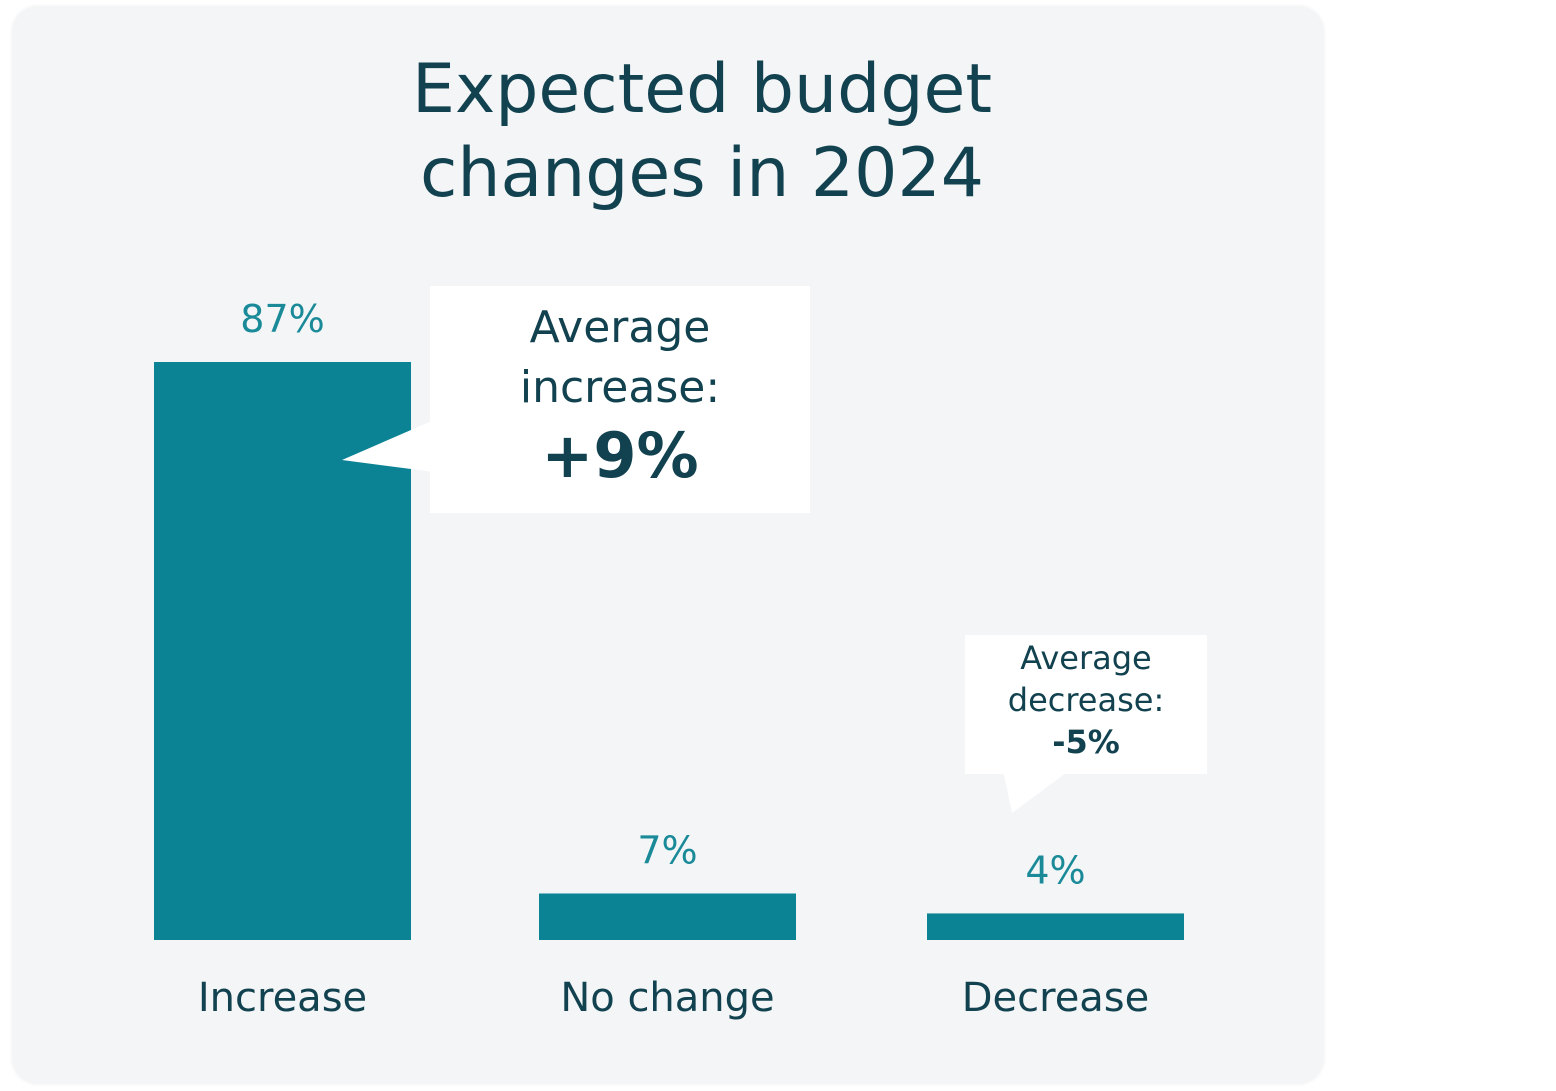 This screenshot has height=1091, width=1556. Describe the element at coordinates (702, 173) in the screenshot. I see `chart-title-line-2: changes in 2024` at that location.